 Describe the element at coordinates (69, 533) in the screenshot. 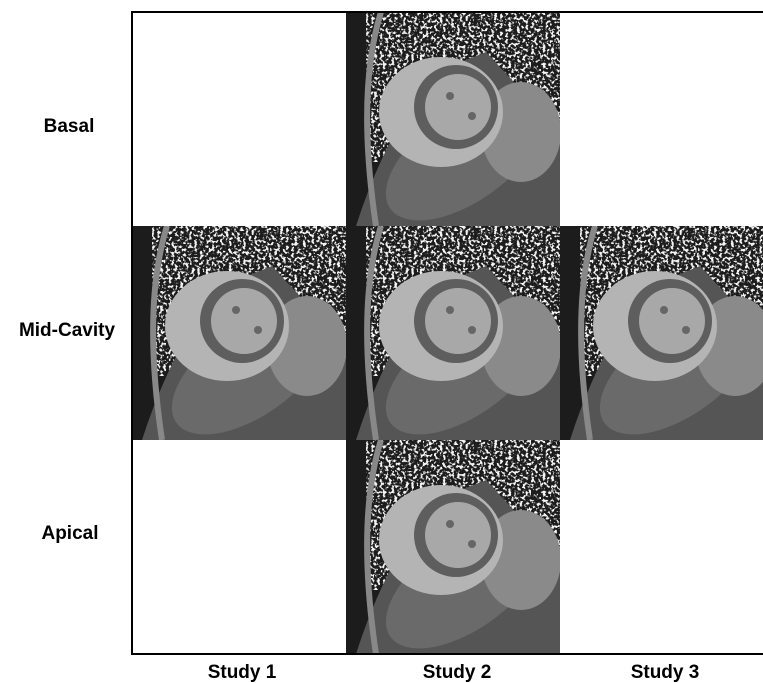

I see `row-label: Apical` at that location.